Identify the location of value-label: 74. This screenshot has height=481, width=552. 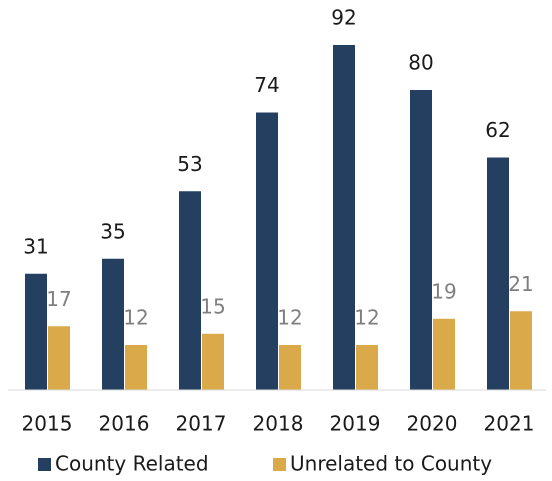
(266, 85).